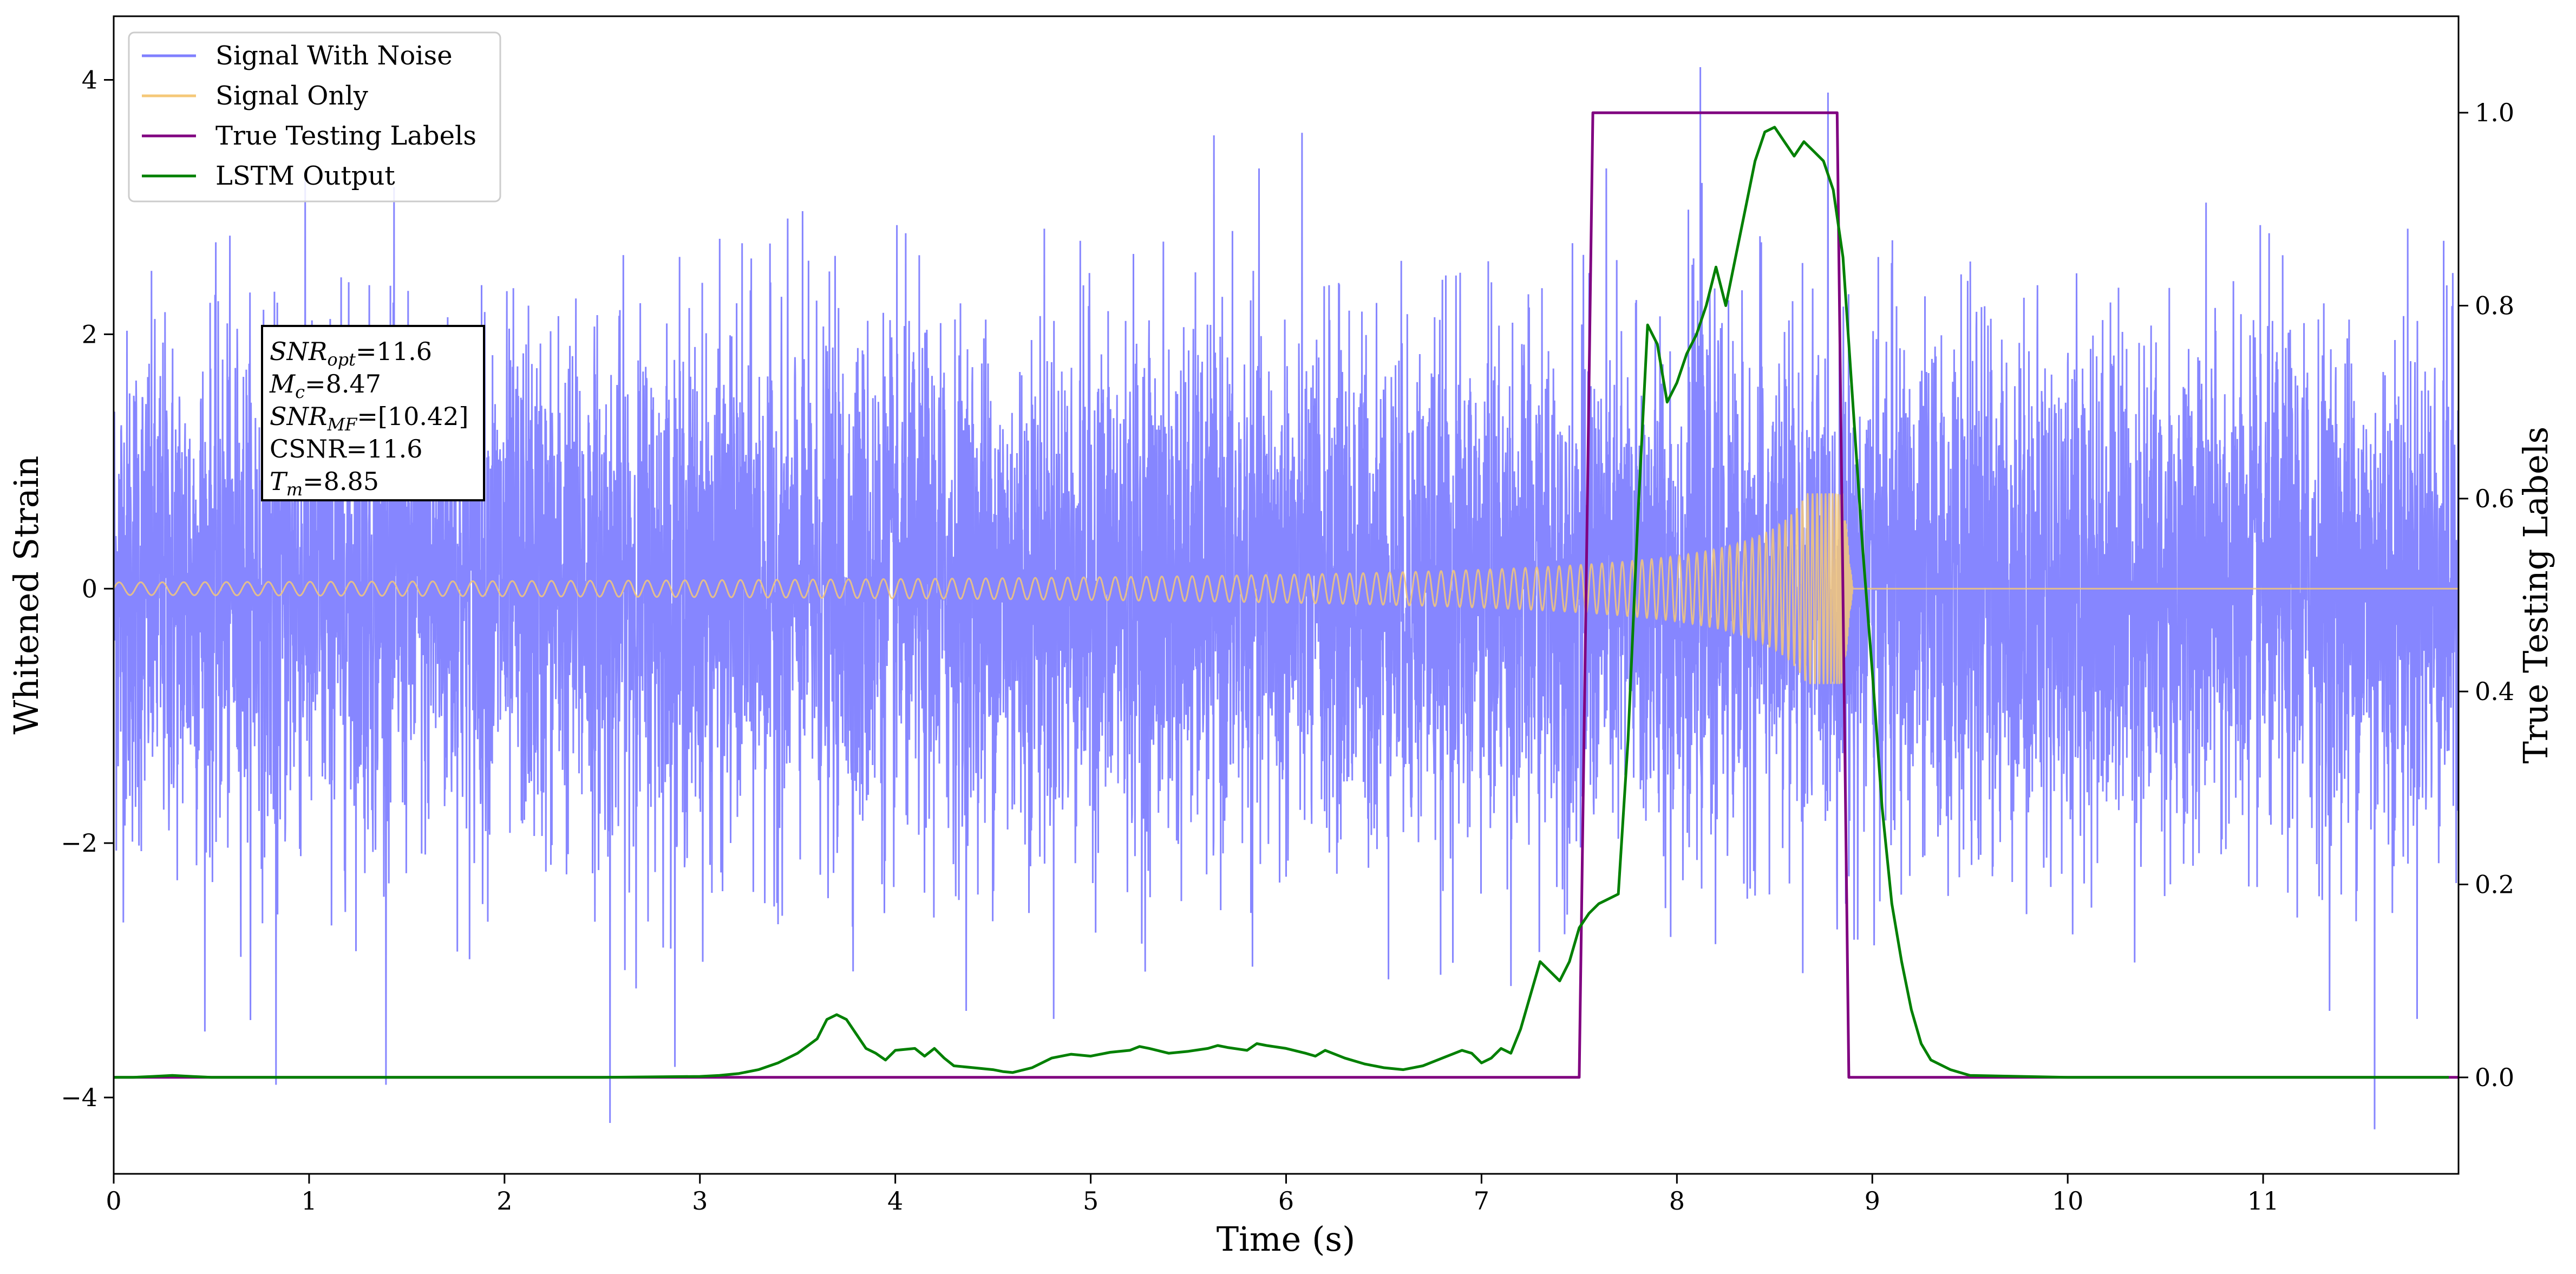 The width and height of the screenshot is (2576, 1274). I want to click on y-right-tick-label: 0.6, so click(2495, 498).